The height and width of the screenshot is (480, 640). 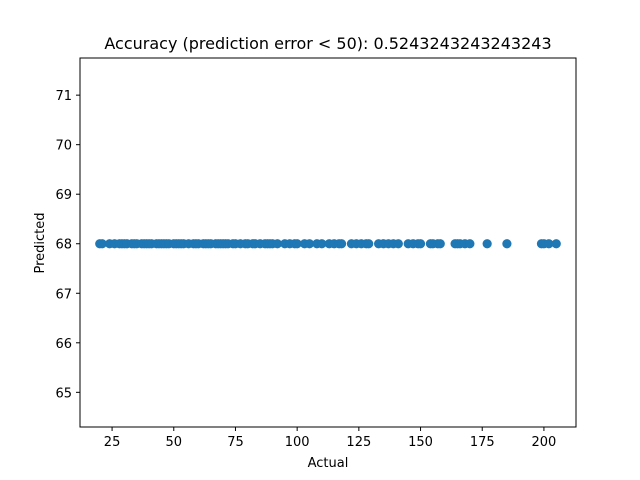 I want to click on x-tick-label: 100, so click(x=297, y=442).